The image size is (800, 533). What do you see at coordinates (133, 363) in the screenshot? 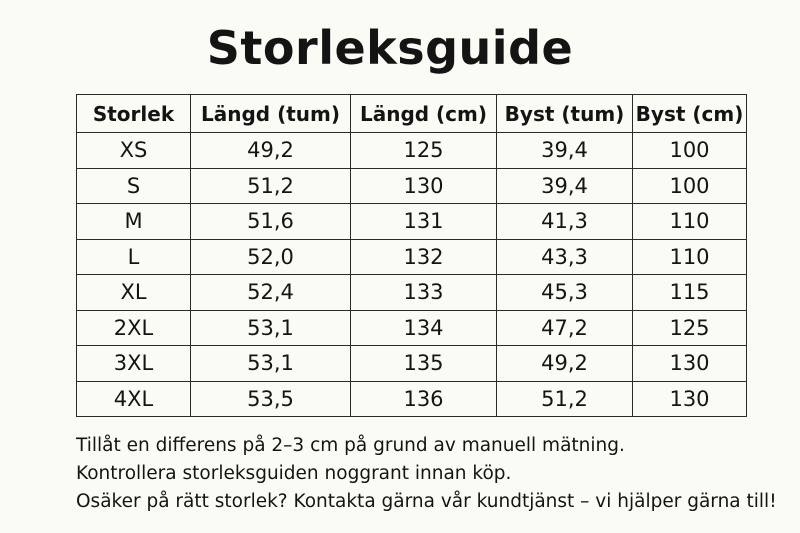
I see `cell-size: 3XL` at bounding box center [133, 363].